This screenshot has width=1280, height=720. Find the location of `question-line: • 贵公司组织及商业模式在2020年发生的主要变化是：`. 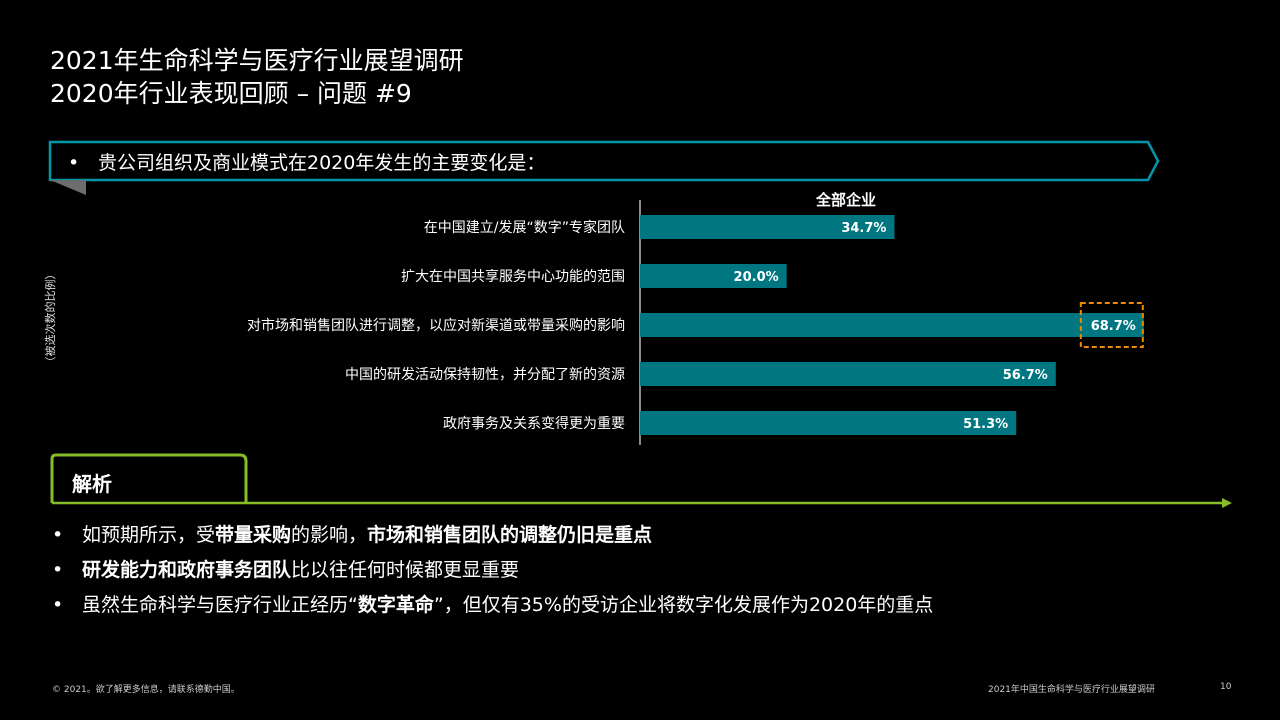

question-line: • 贵公司组织及商业模式在2020年发生的主要变化是： is located at coordinates (306, 161).